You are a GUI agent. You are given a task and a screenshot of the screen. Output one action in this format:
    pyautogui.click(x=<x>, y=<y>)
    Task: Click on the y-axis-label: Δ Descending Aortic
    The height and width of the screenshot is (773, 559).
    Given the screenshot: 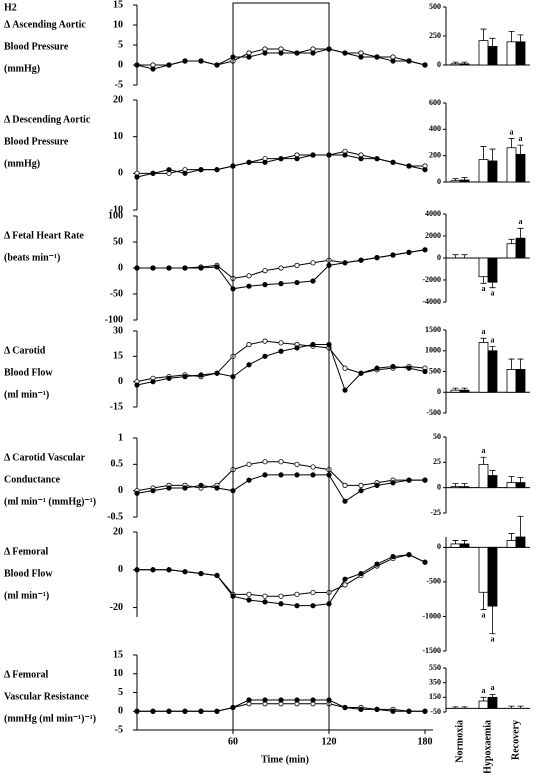 What is the action you would take?
    pyautogui.click(x=47, y=119)
    